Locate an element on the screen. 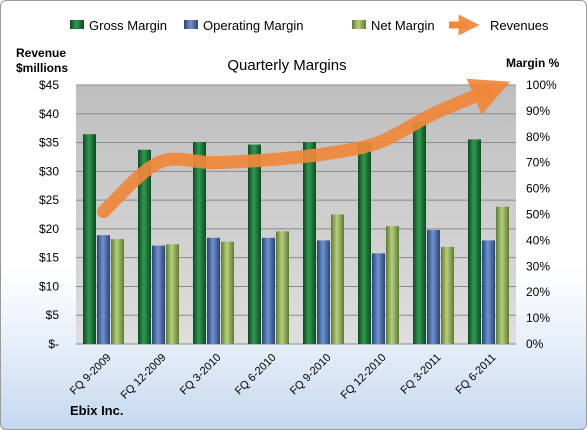 This screenshot has width=587, height=430. right-tick-label: 60% is located at coordinates (538, 189).